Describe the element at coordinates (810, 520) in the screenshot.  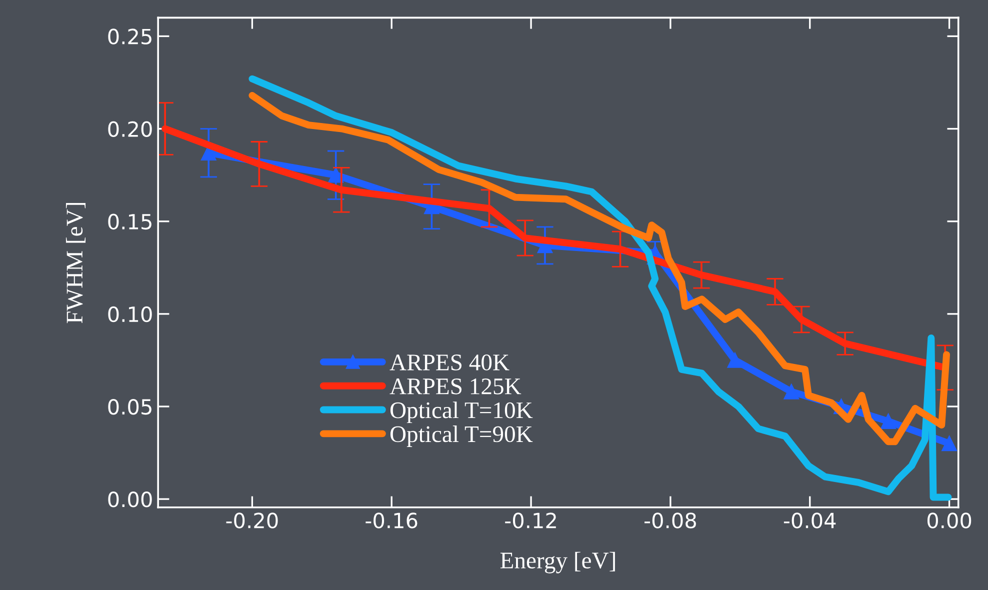
I see `x-tick-label: -0.04` at that location.